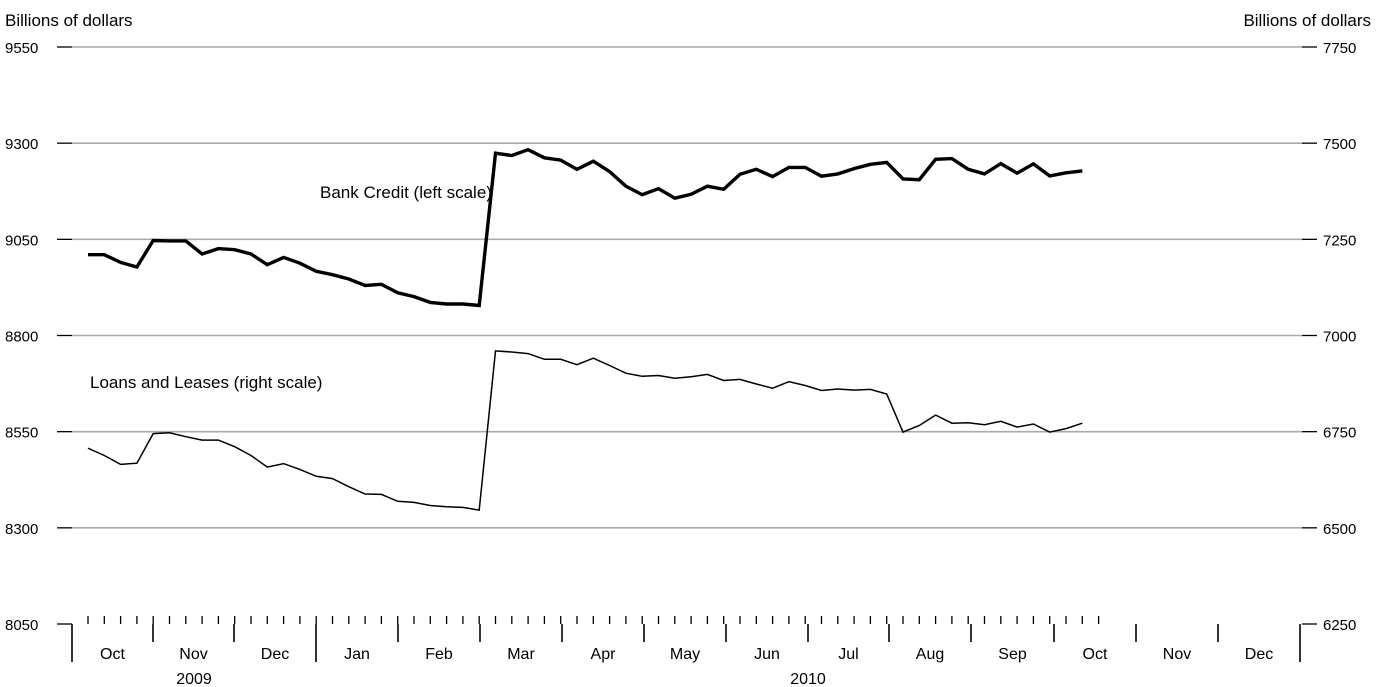  I want to click on x-year-label: 2010, so click(808, 679).